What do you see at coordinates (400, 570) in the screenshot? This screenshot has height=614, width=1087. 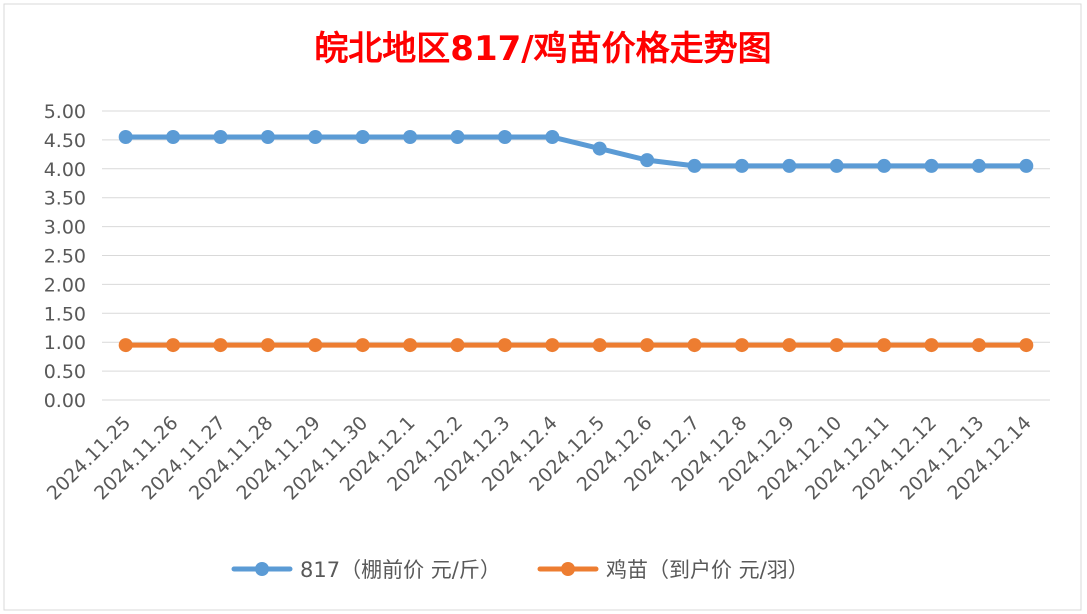 I see `legend-label: 817（棚前价 元/斤）` at bounding box center [400, 570].